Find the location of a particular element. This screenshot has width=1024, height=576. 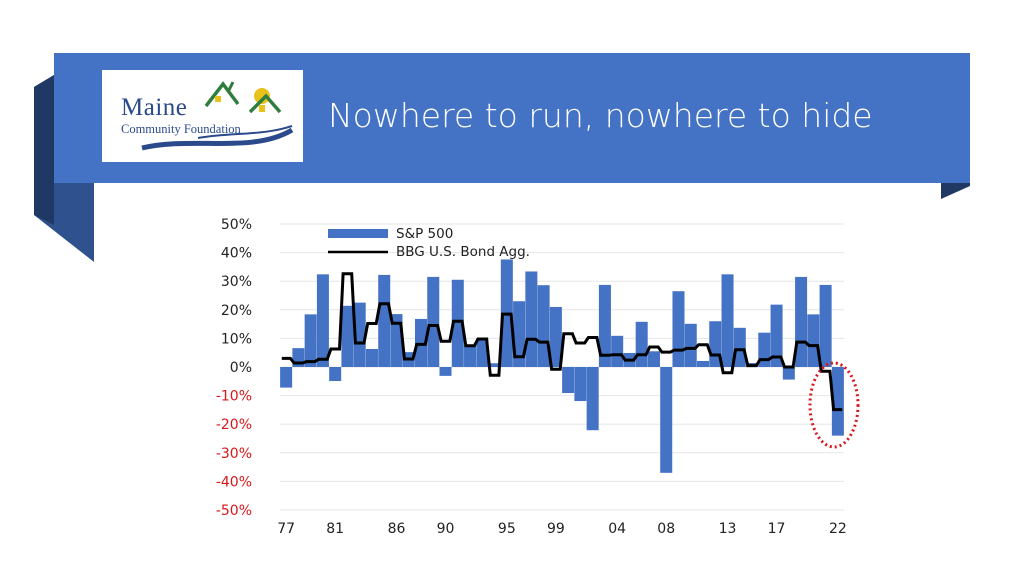

y-tick-label: -20% is located at coordinates (234, 425).